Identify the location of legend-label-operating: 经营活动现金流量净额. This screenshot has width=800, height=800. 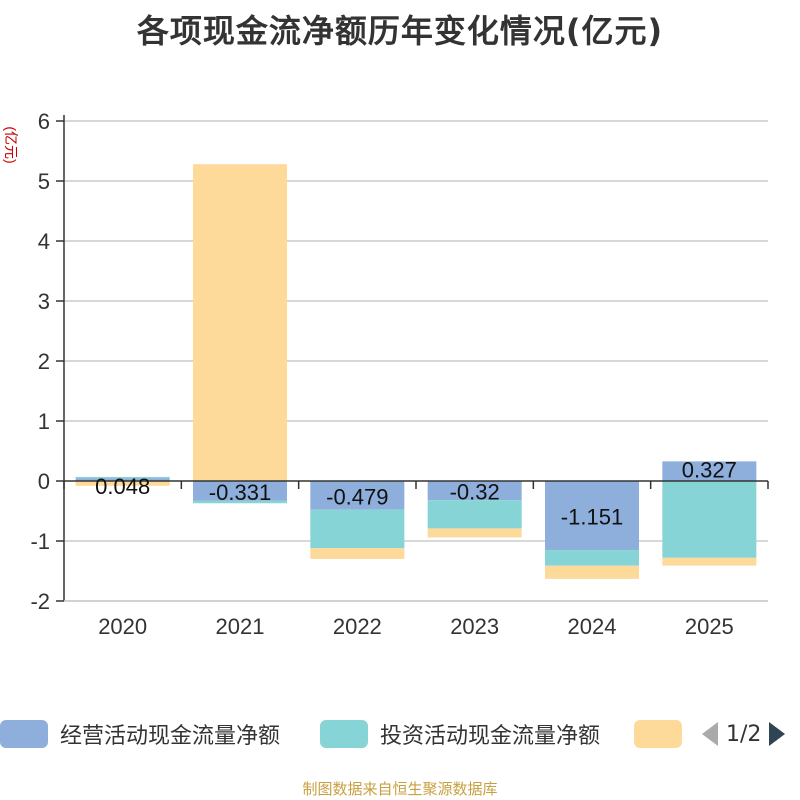
(170, 736).